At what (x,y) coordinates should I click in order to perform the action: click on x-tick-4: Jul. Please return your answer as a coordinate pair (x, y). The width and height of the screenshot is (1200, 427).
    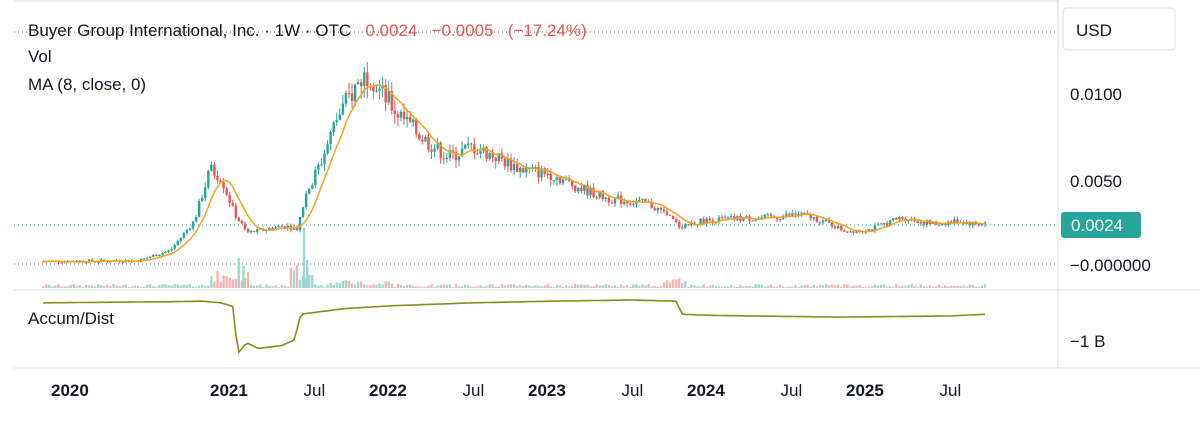
    Looking at the image, I should click on (474, 390).